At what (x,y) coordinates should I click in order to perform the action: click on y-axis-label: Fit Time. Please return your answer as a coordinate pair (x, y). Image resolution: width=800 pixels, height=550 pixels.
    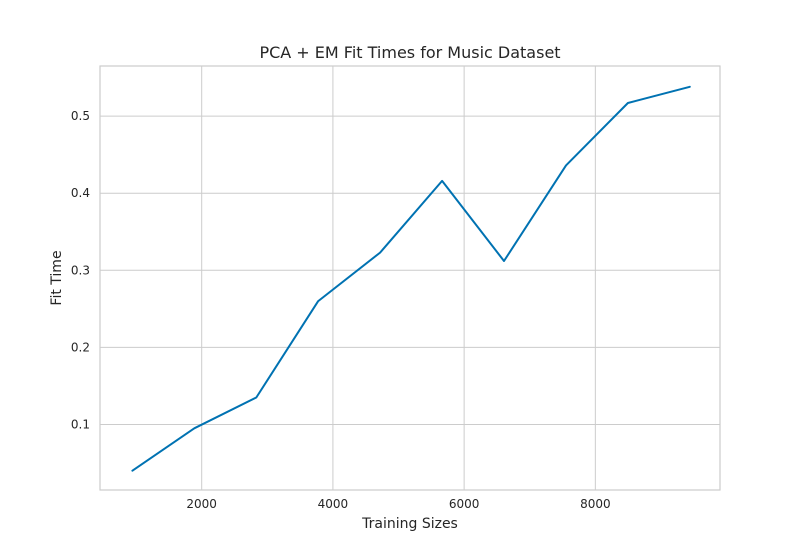
    Looking at the image, I should click on (57, 277).